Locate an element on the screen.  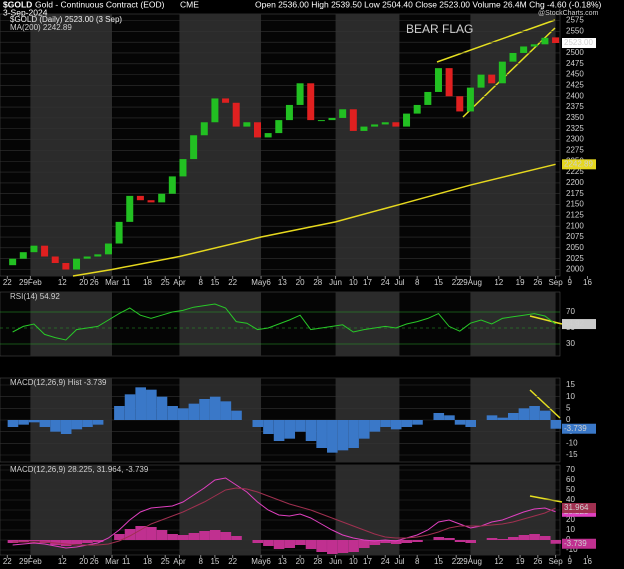
y-tick-label: 2125 is located at coordinates (575, 214).